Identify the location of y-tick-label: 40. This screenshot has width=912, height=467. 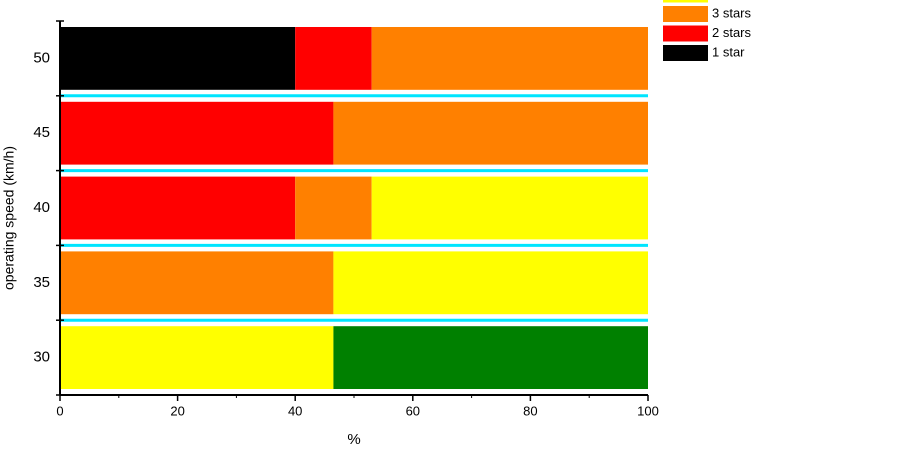
(41, 207).